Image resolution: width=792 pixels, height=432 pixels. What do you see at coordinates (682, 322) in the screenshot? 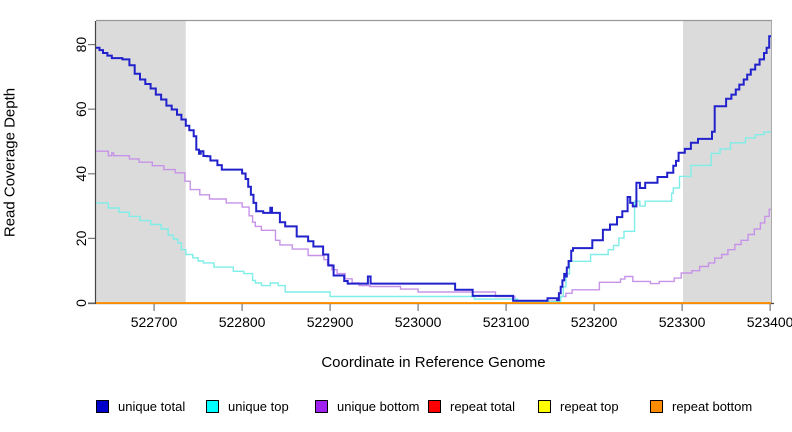
I see `x-tick-label: 523300` at bounding box center [682, 322].